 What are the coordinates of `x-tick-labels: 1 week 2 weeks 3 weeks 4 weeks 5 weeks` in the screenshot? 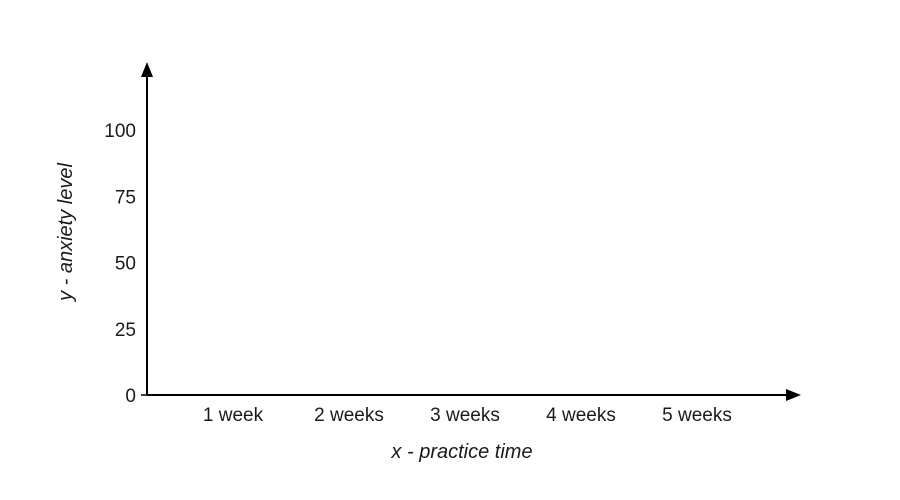 It's located at (467, 415).